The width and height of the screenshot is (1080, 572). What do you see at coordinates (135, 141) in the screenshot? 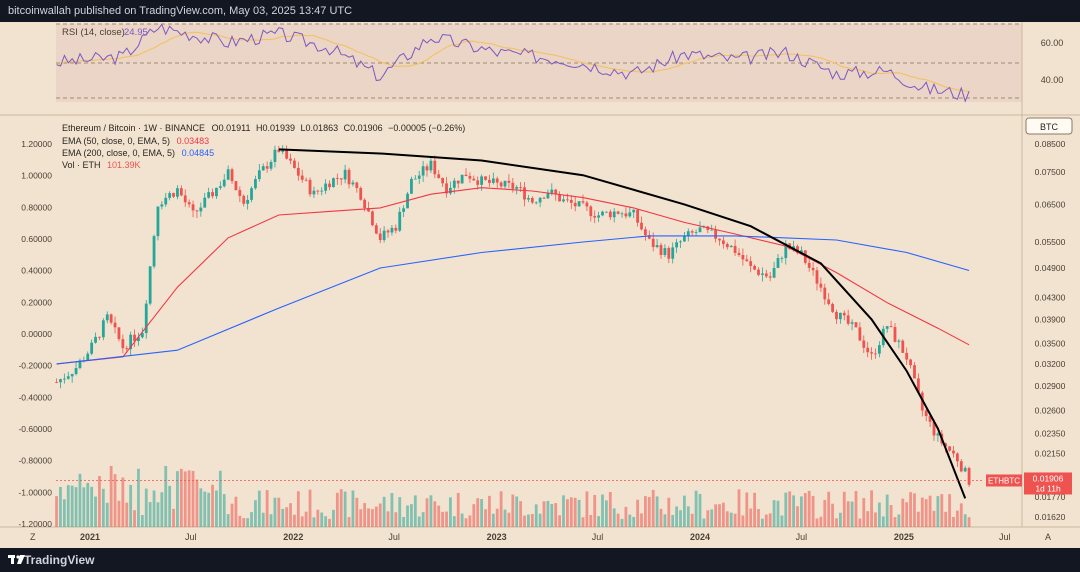
I see `legend-ema50: EMA (50, close, 0, EMA, 5) 0.03483` at bounding box center [135, 141].